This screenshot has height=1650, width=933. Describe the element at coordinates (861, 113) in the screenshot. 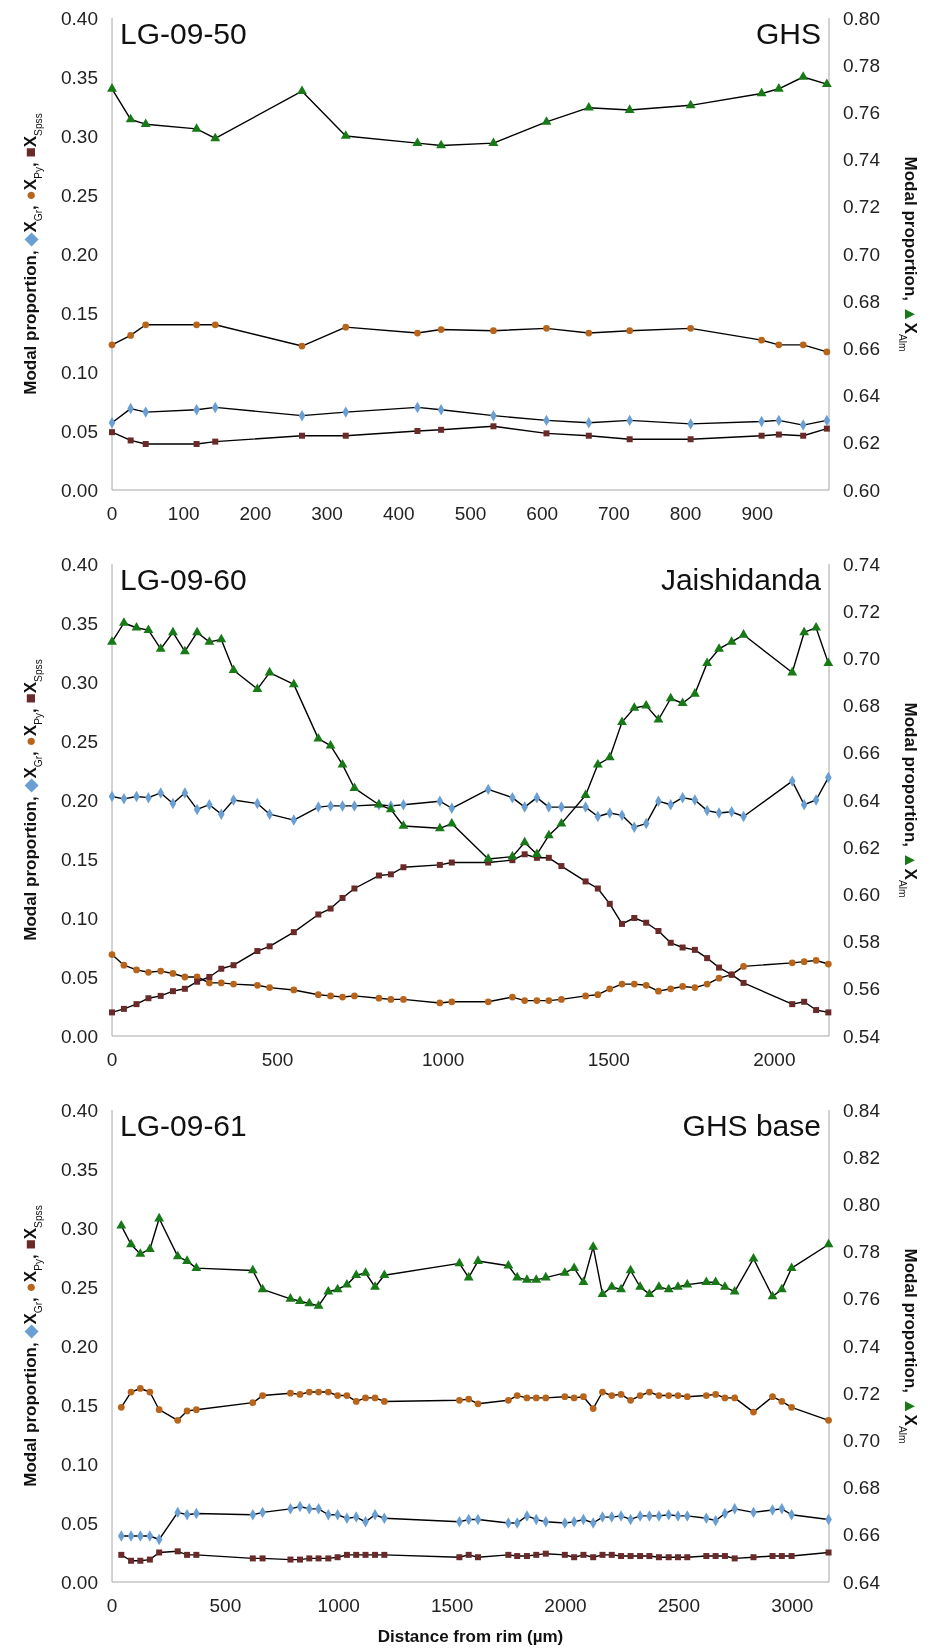

I see `y2-tick-label: 0.76` at that location.